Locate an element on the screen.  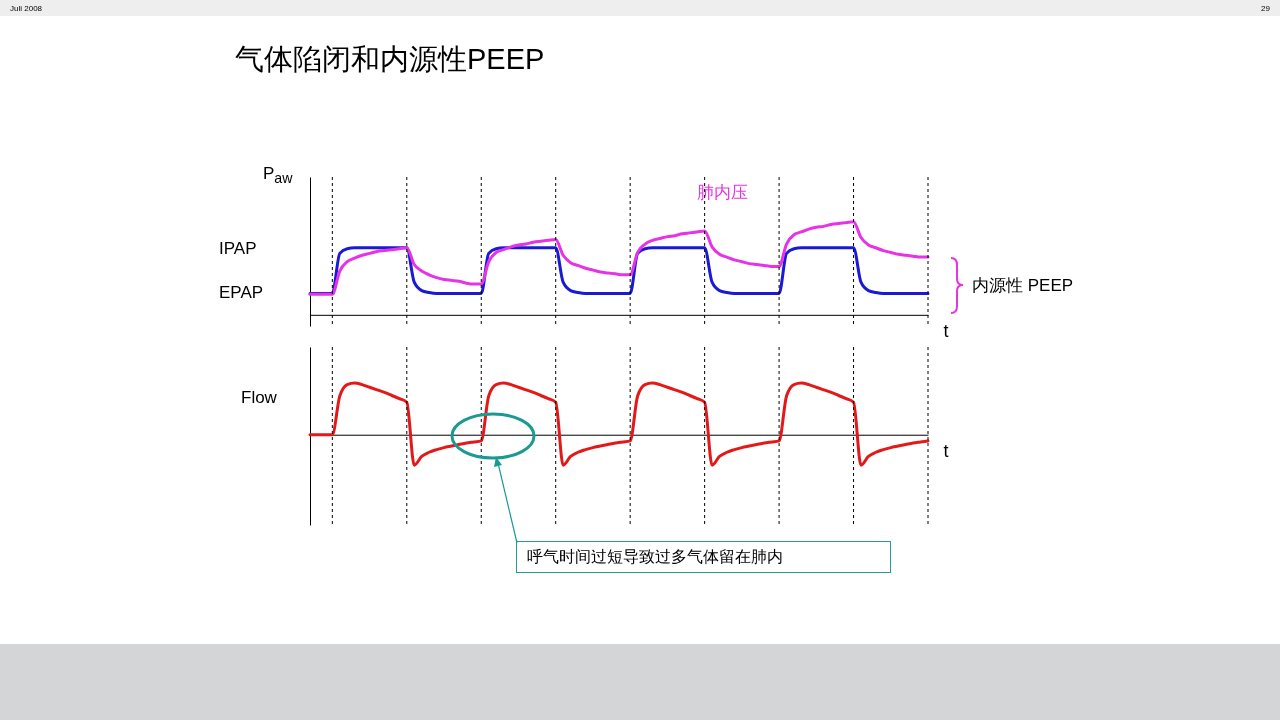
chart-title: 气体陷闭和内源性PEEP is located at coordinates (390, 59).